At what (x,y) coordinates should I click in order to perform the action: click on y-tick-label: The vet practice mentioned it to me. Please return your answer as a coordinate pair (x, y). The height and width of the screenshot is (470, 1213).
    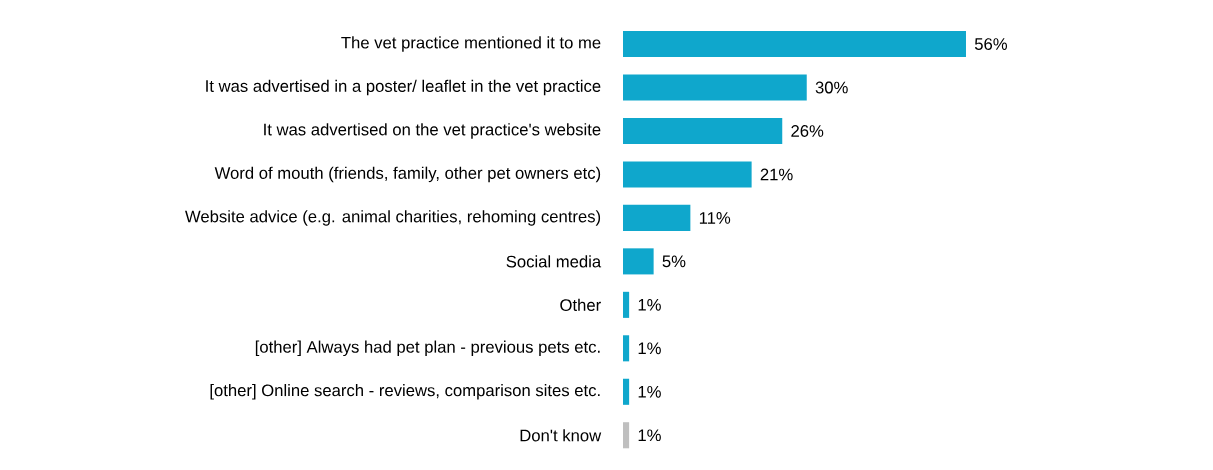
    Looking at the image, I should click on (471, 44).